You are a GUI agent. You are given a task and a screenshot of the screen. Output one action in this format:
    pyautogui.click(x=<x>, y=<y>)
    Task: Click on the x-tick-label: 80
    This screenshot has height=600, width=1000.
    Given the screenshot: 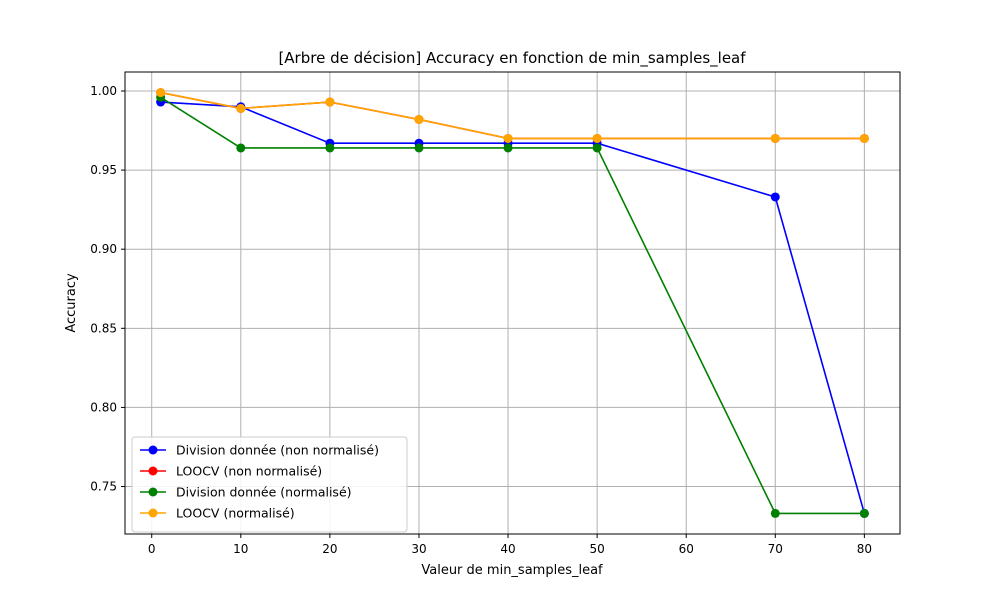 What is the action you would take?
    pyautogui.click(x=864, y=549)
    